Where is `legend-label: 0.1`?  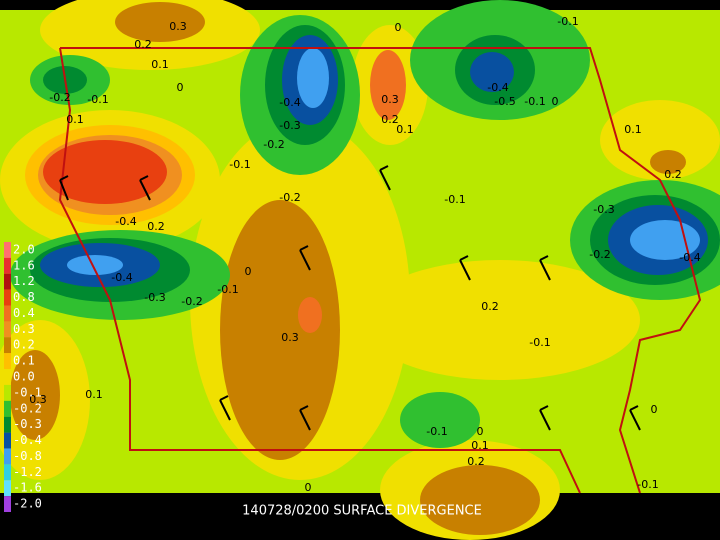 legend-label: 0.1 is located at coordinates (24, 361).